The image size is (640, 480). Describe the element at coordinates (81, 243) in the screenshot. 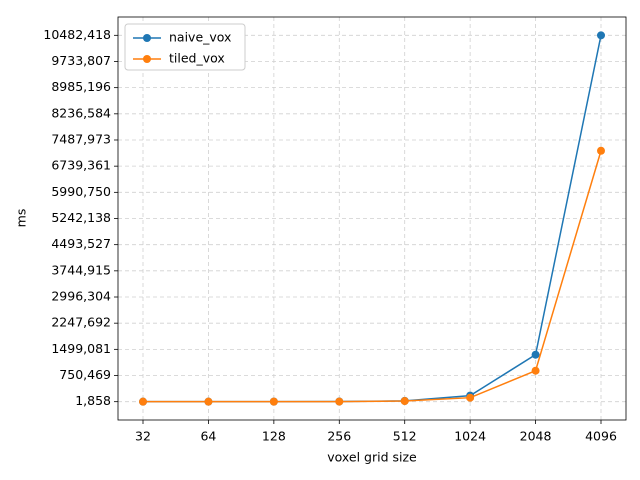

I see `y-tick-label: 4493,527` at that location.